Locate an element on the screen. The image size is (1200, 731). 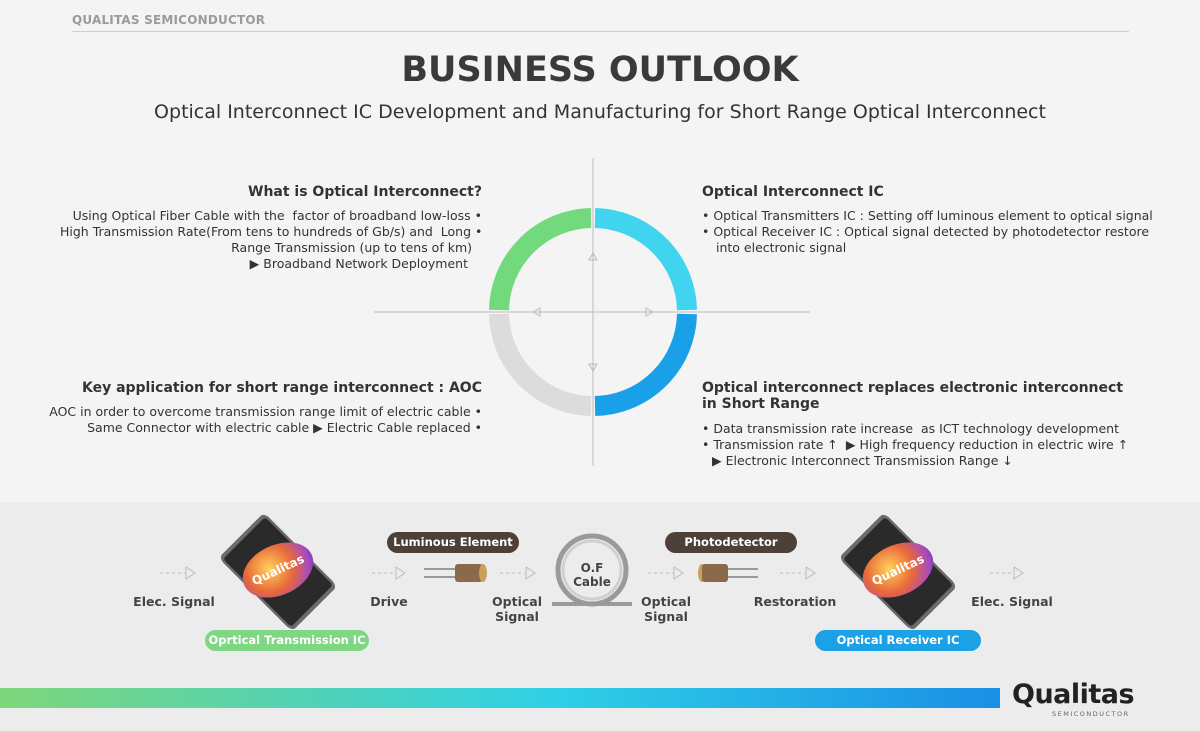
badge: Luminous Element is located at coordinates (453, 542).